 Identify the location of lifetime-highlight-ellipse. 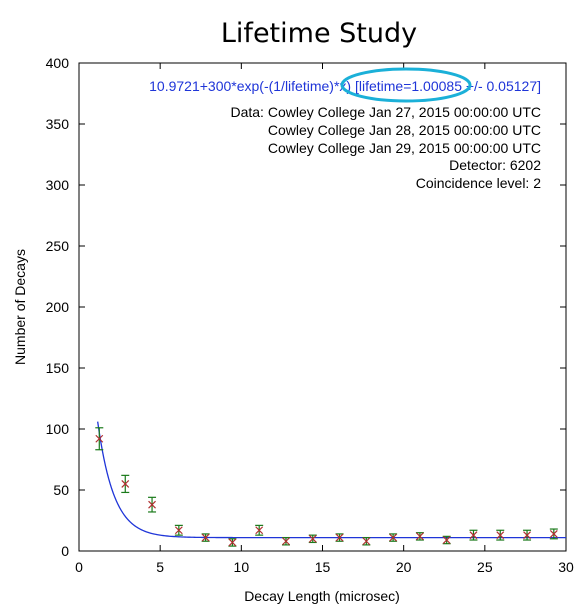
(406, 85).